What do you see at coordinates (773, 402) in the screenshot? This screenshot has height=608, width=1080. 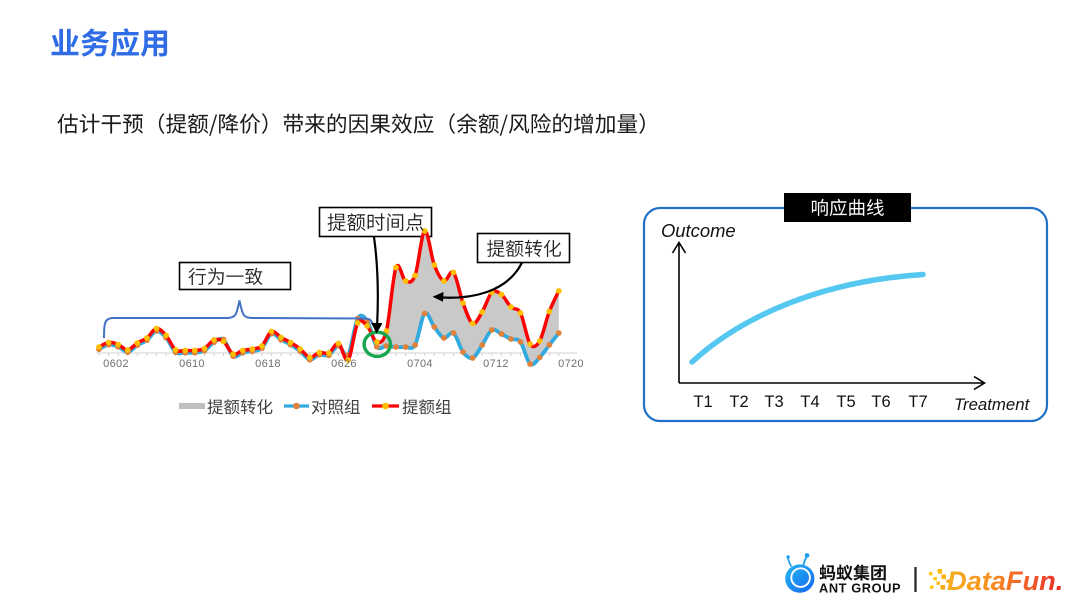 I see `svg-text: T3` at bounding box center [773, 402].